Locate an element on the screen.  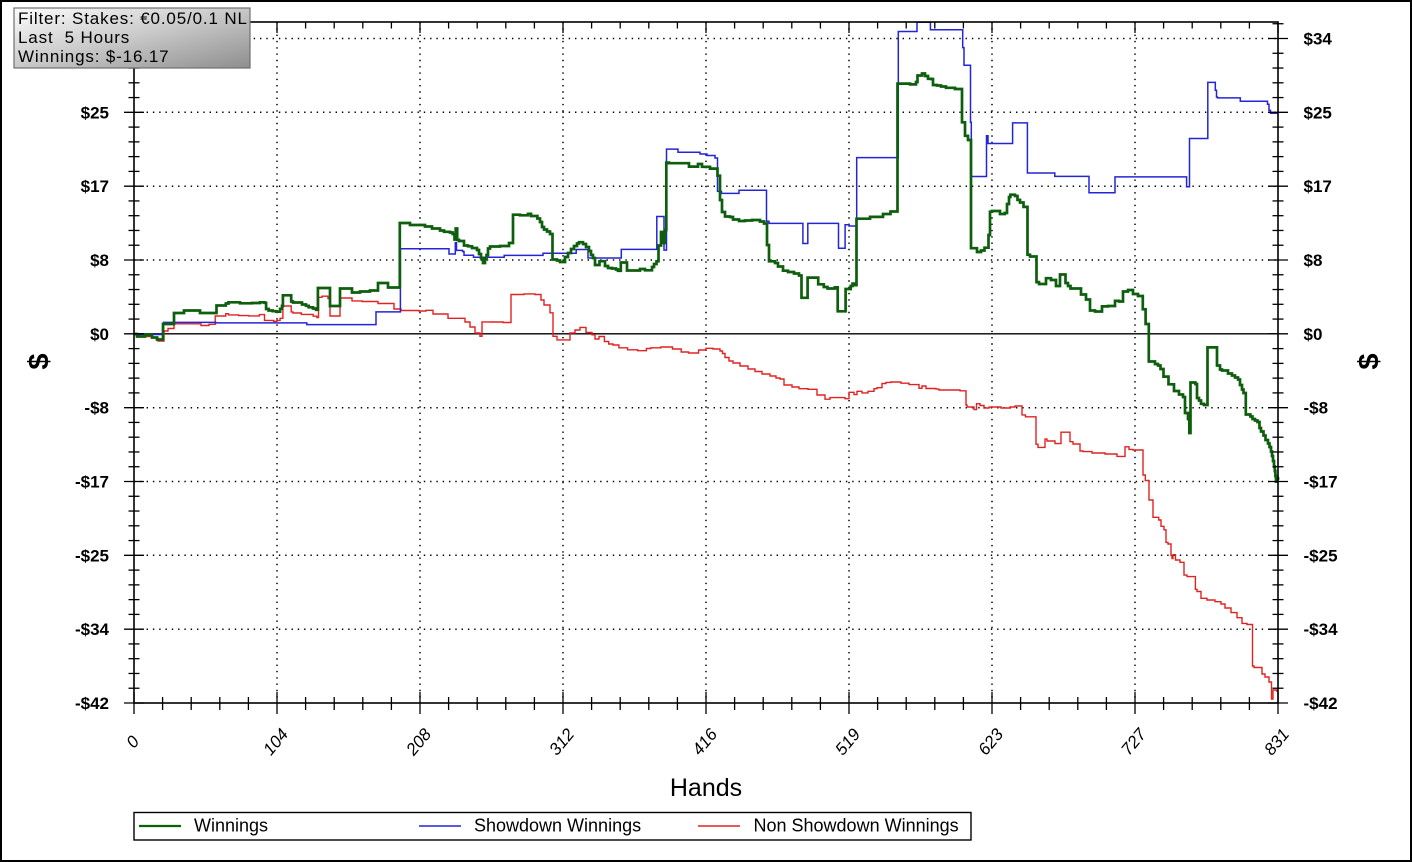
svg-text: 623 is located at coordinates (990, 742).